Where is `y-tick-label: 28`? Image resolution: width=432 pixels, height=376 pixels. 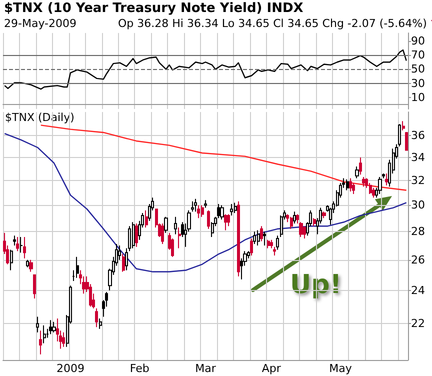 y-tick-label: 28 is located at coordinates (418, 231).